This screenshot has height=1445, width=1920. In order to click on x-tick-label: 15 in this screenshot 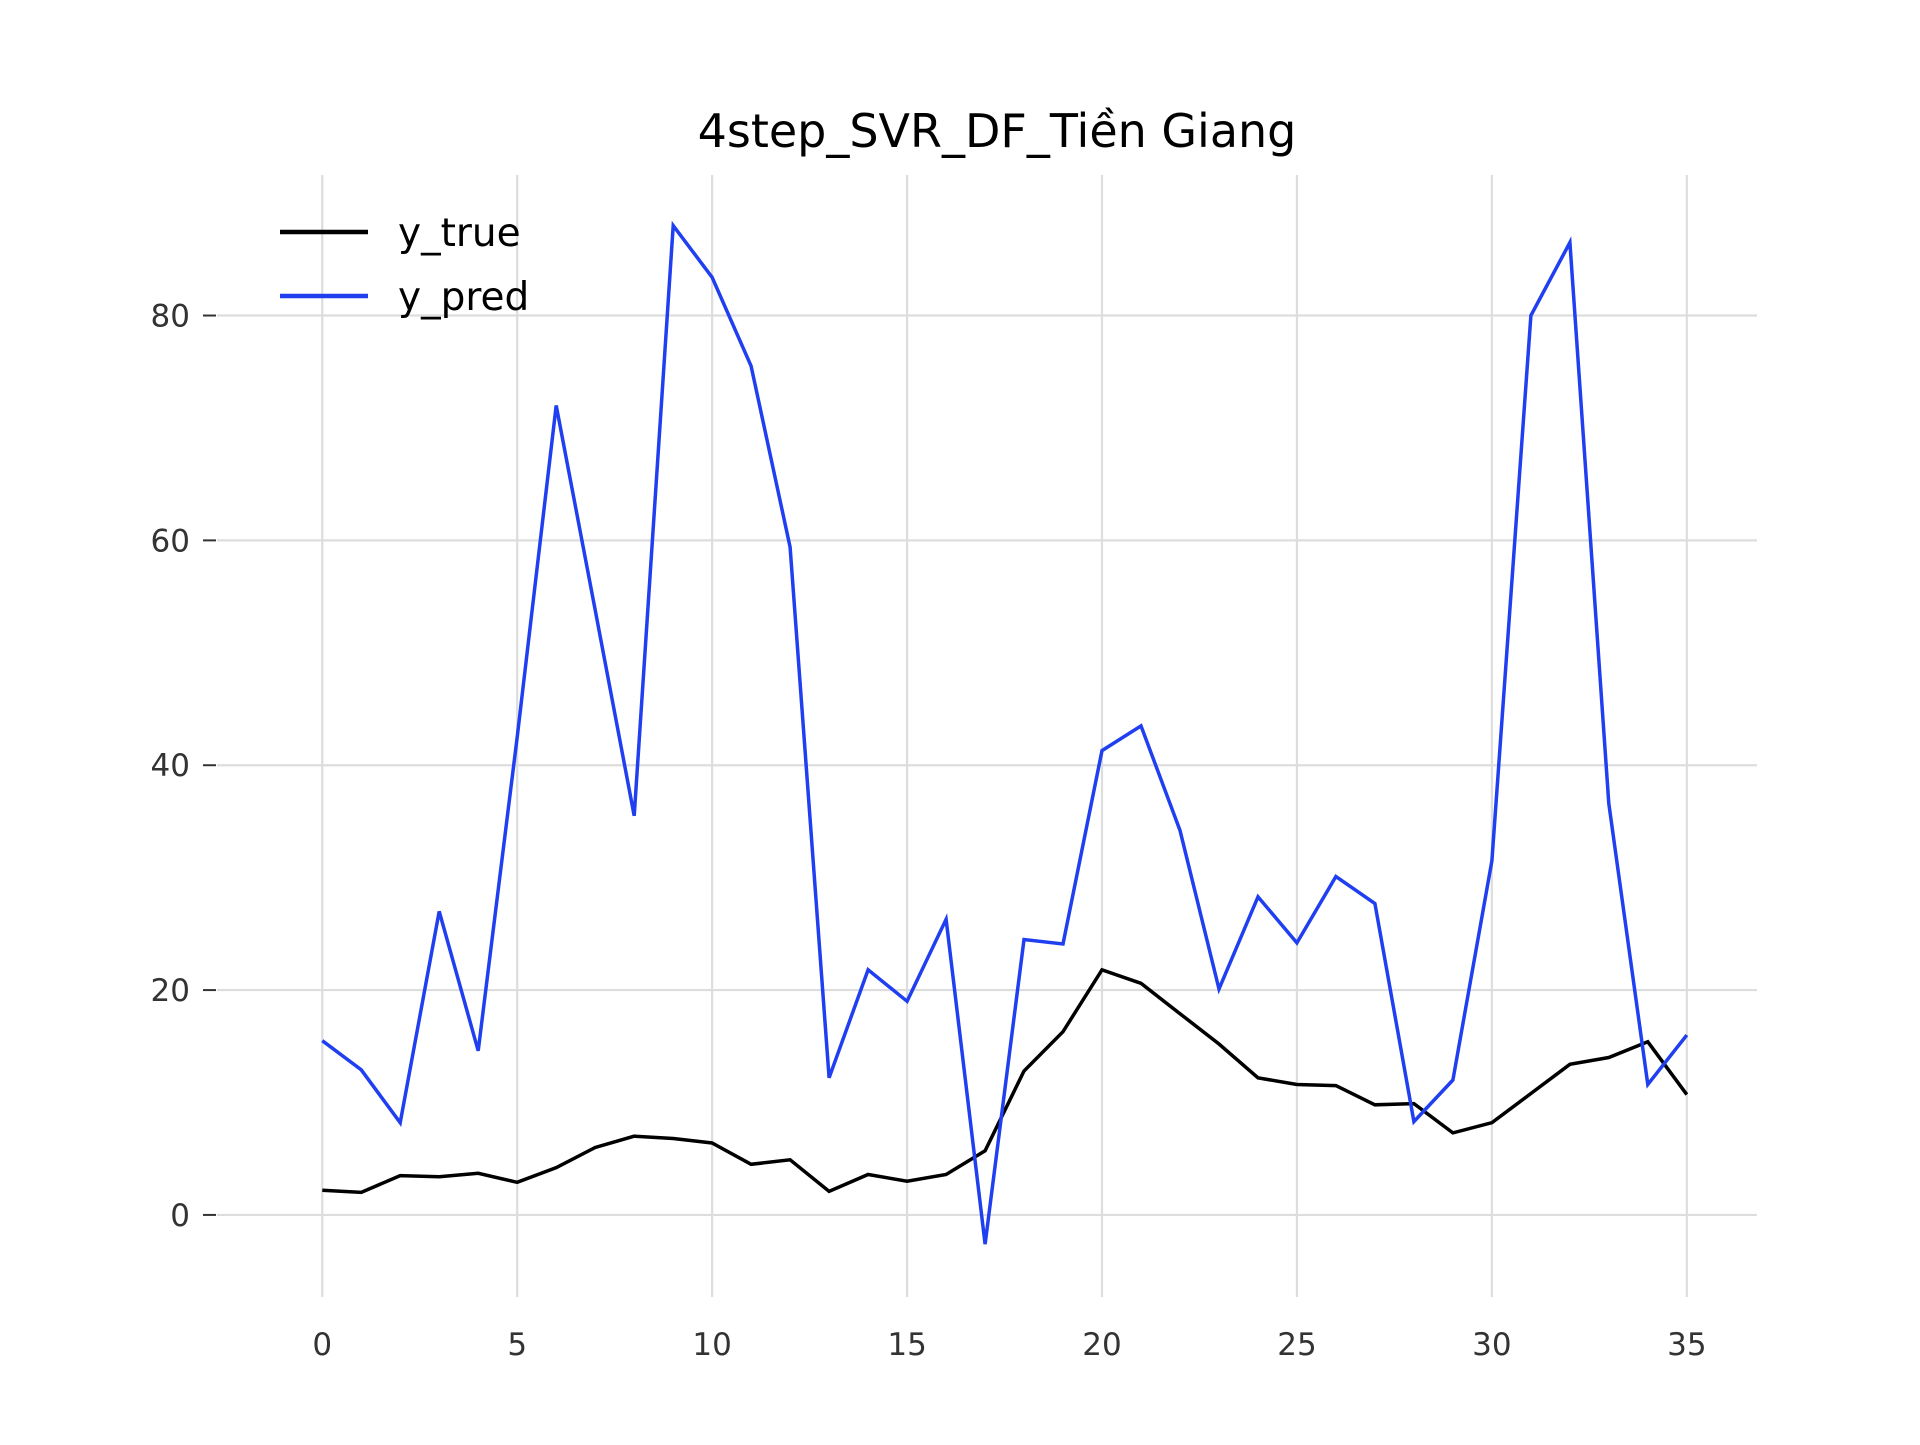, I will do `click(906, 1345)`.